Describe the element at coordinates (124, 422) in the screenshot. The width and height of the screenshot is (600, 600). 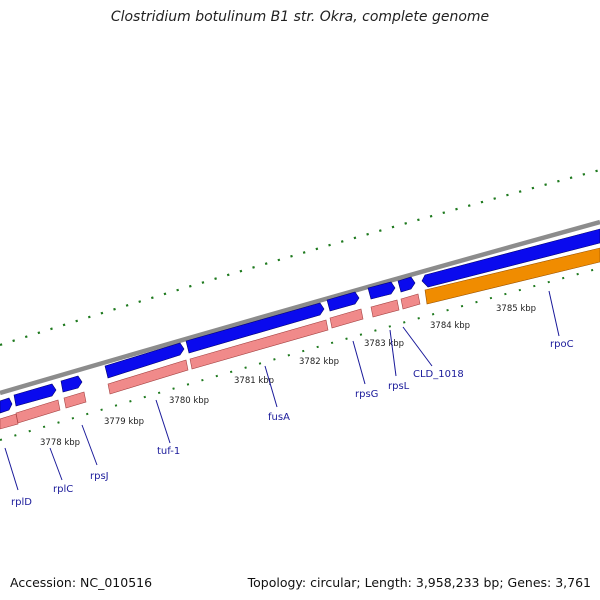
I see `tick-label: 3779 kbp` at that location.